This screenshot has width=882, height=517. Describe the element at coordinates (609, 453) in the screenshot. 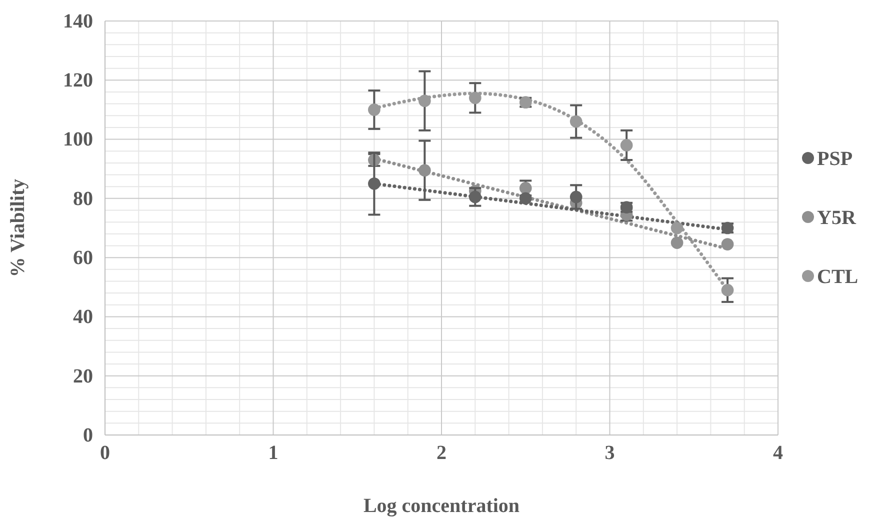

I see `x-tick-label: 3` at that location.